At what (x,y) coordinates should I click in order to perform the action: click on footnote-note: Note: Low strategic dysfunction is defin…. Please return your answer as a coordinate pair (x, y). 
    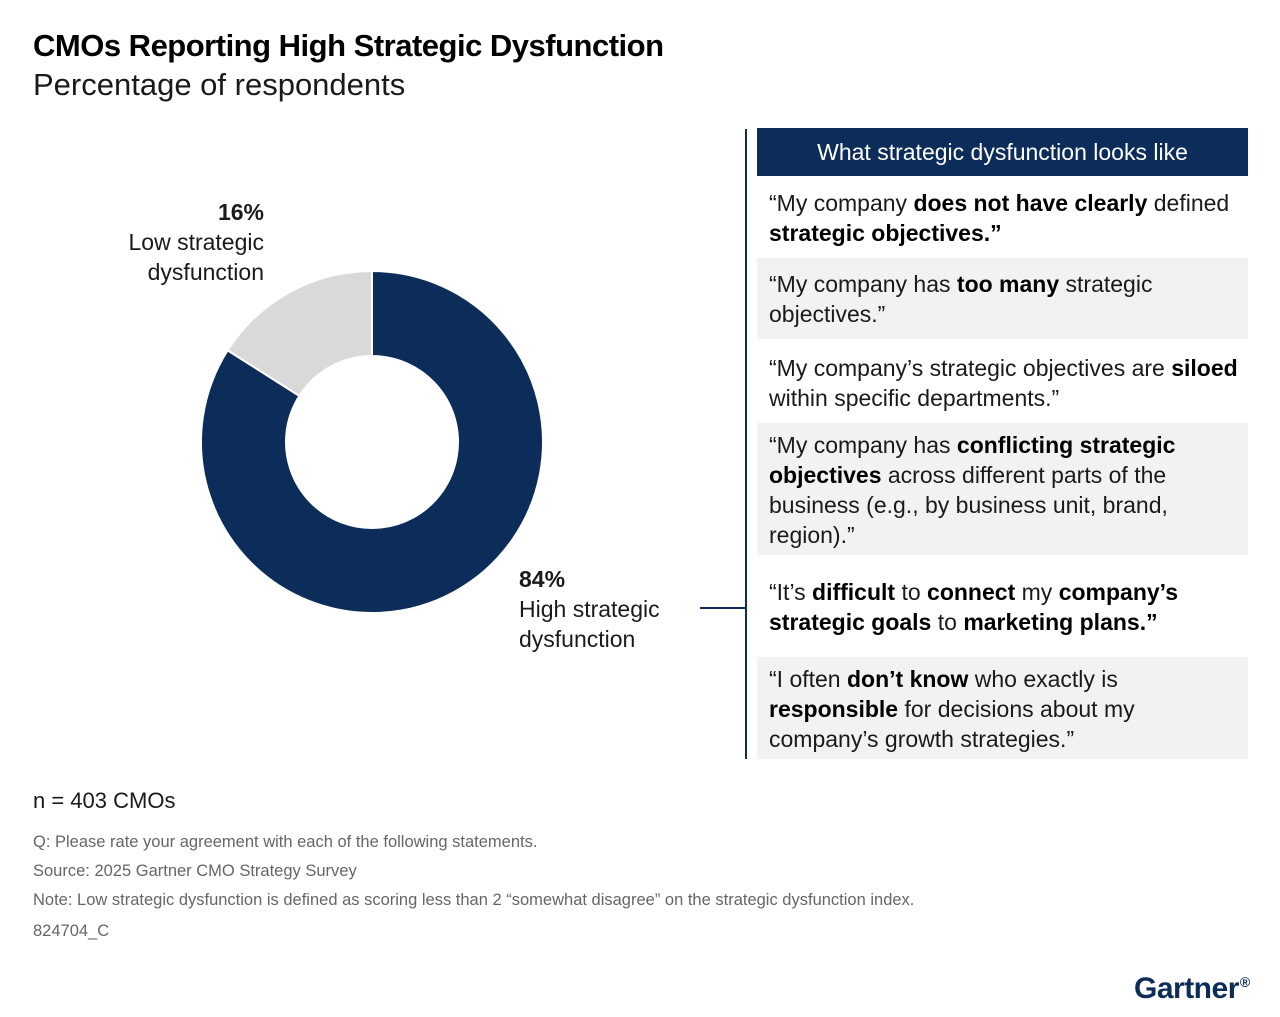
    Looking at the image, I should click on (474, 900).